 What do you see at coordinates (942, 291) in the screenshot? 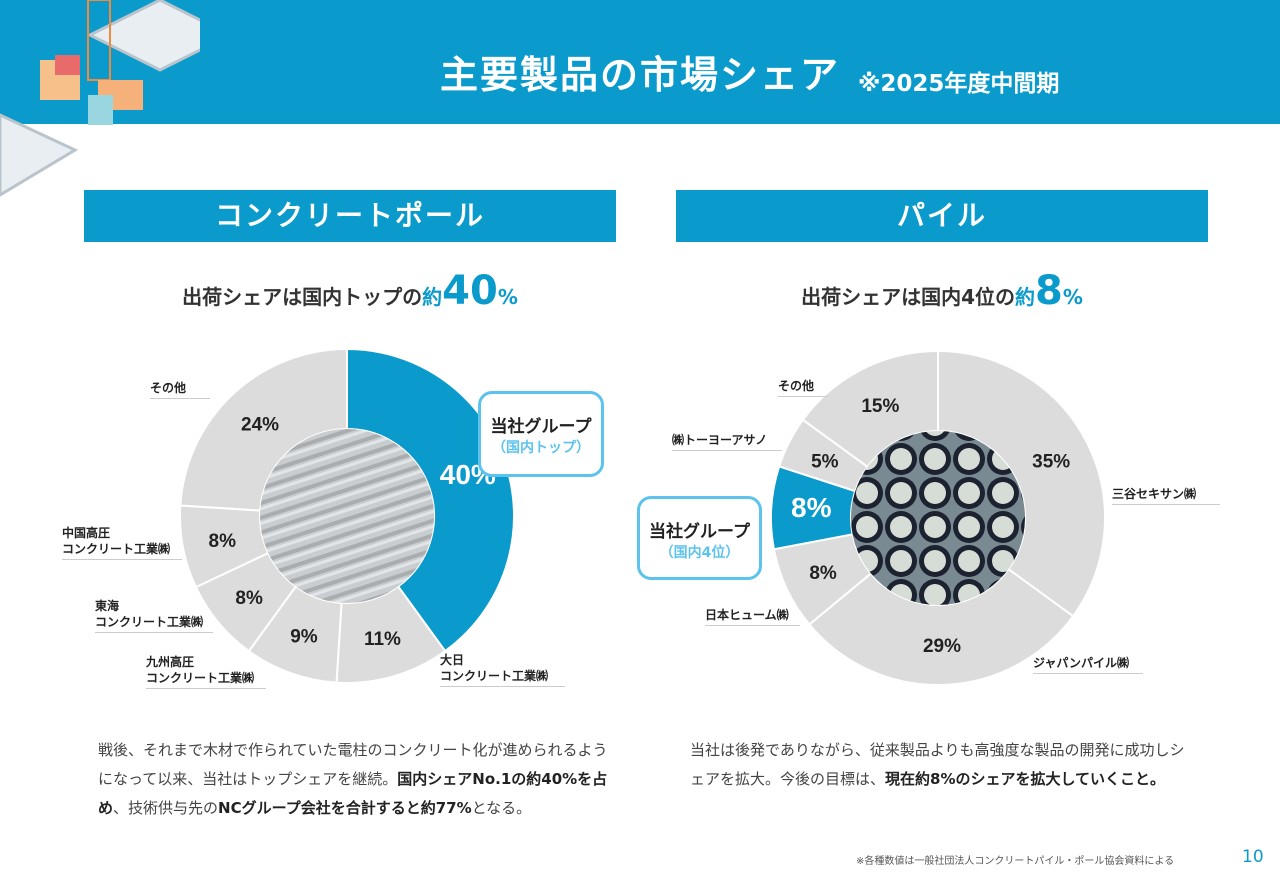
I see `lead-pile: 出荷シェアは国内4位の約8%` at bounding box center [942, 291].